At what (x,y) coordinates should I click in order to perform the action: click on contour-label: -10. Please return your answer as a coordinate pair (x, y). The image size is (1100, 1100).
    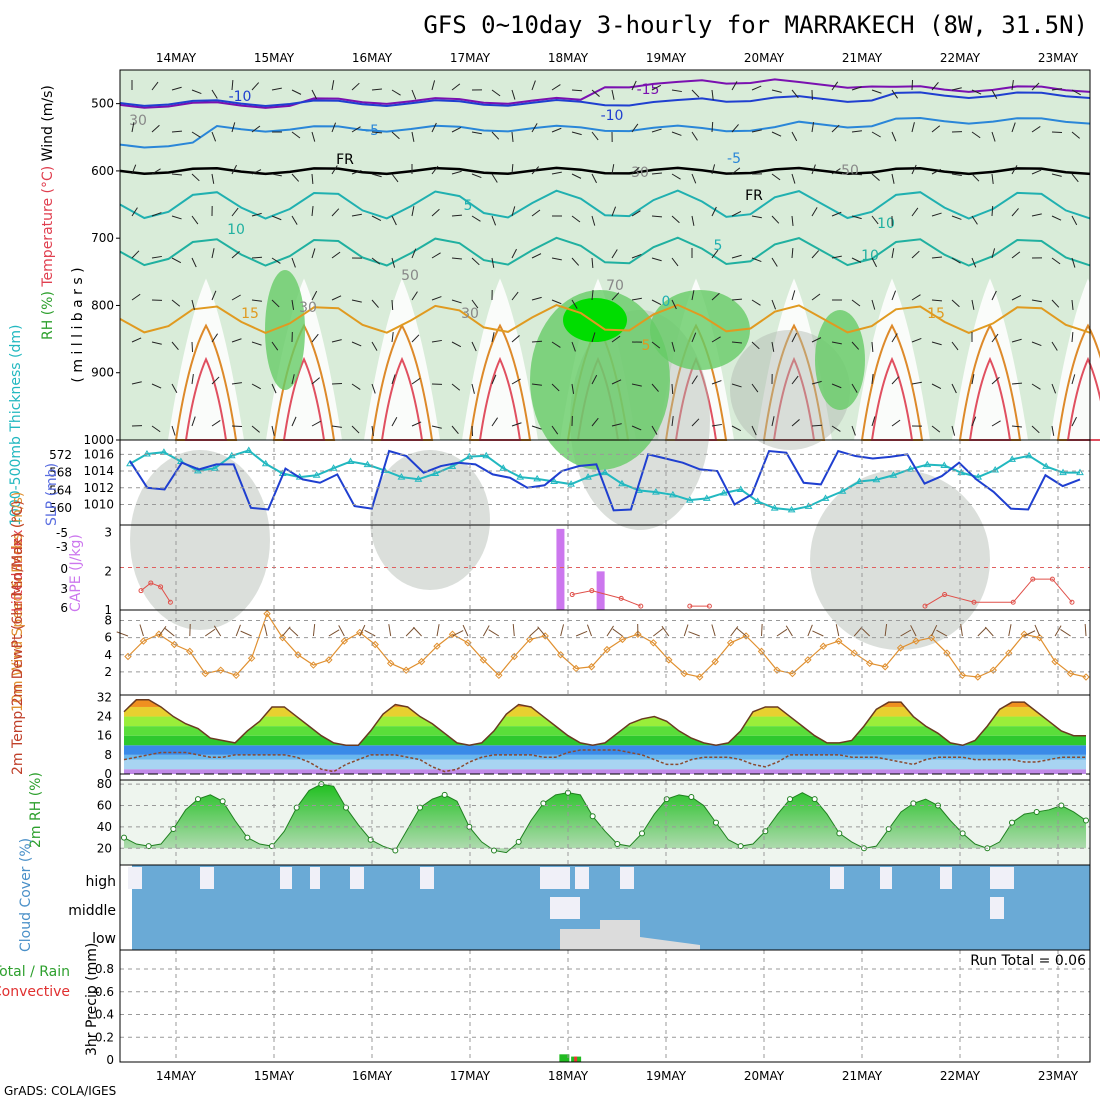
    Looking at the image, I should click on (612, 116).